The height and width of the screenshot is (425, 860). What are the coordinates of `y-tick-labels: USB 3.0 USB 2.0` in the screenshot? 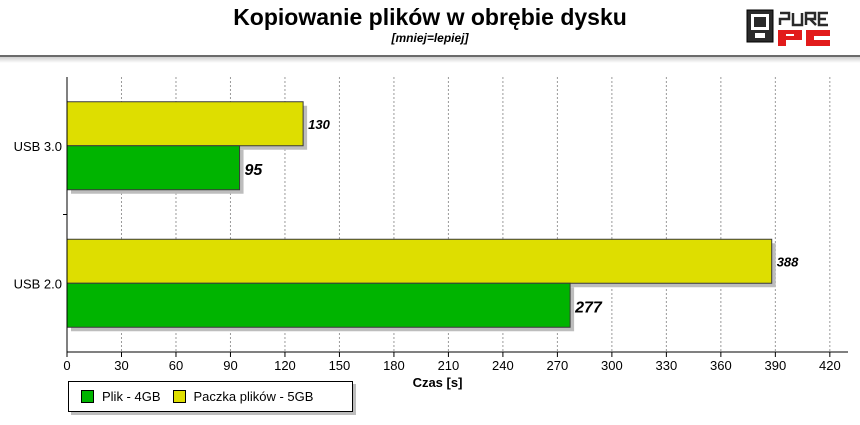 It's located at (38, 215).